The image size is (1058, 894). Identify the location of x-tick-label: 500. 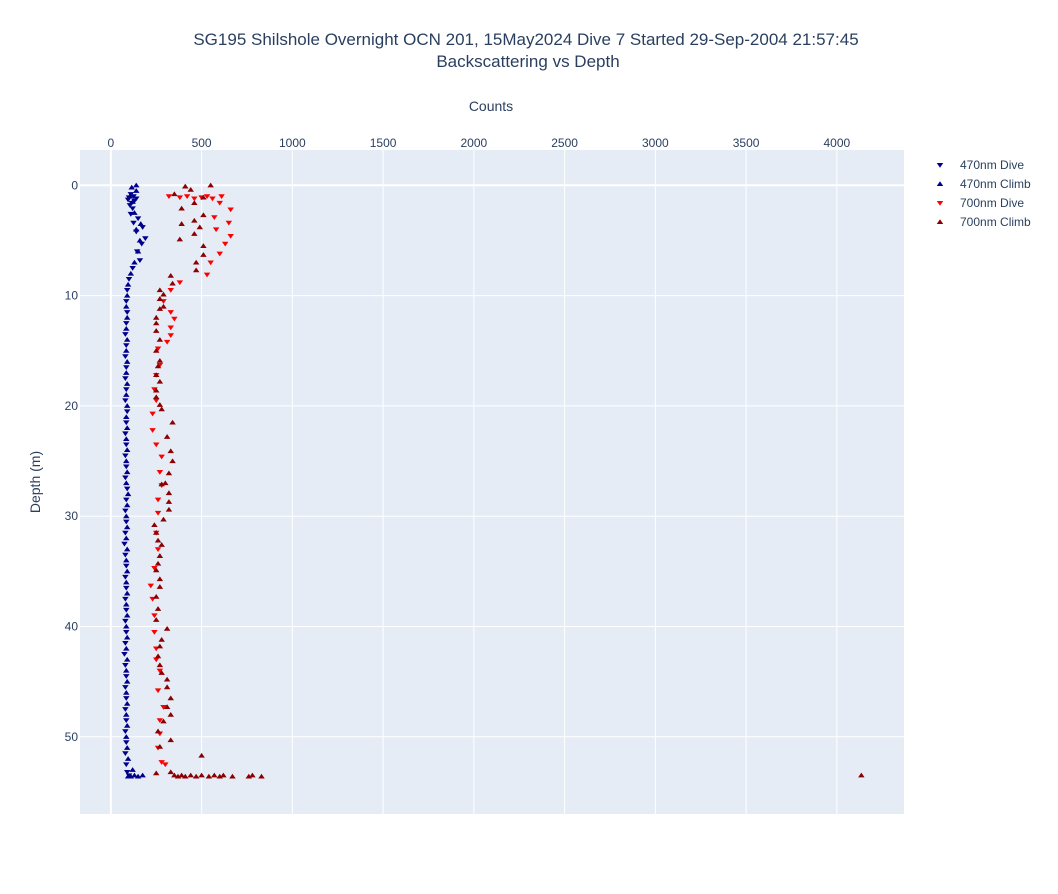
(202, 143).